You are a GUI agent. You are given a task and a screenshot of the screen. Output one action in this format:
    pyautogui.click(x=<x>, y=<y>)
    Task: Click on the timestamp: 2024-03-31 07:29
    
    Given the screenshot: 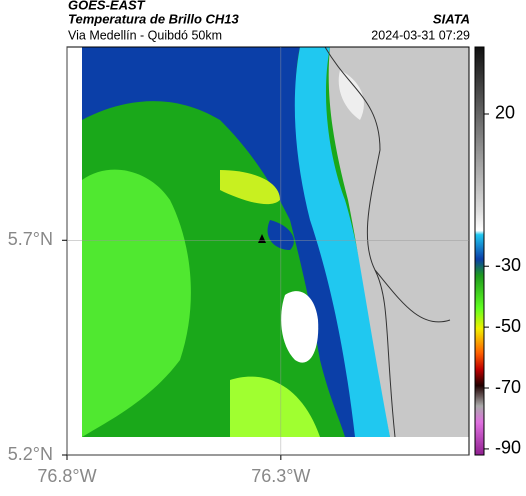 What is the action you would take?
    pyautogui.click(x=420, y=35)
    